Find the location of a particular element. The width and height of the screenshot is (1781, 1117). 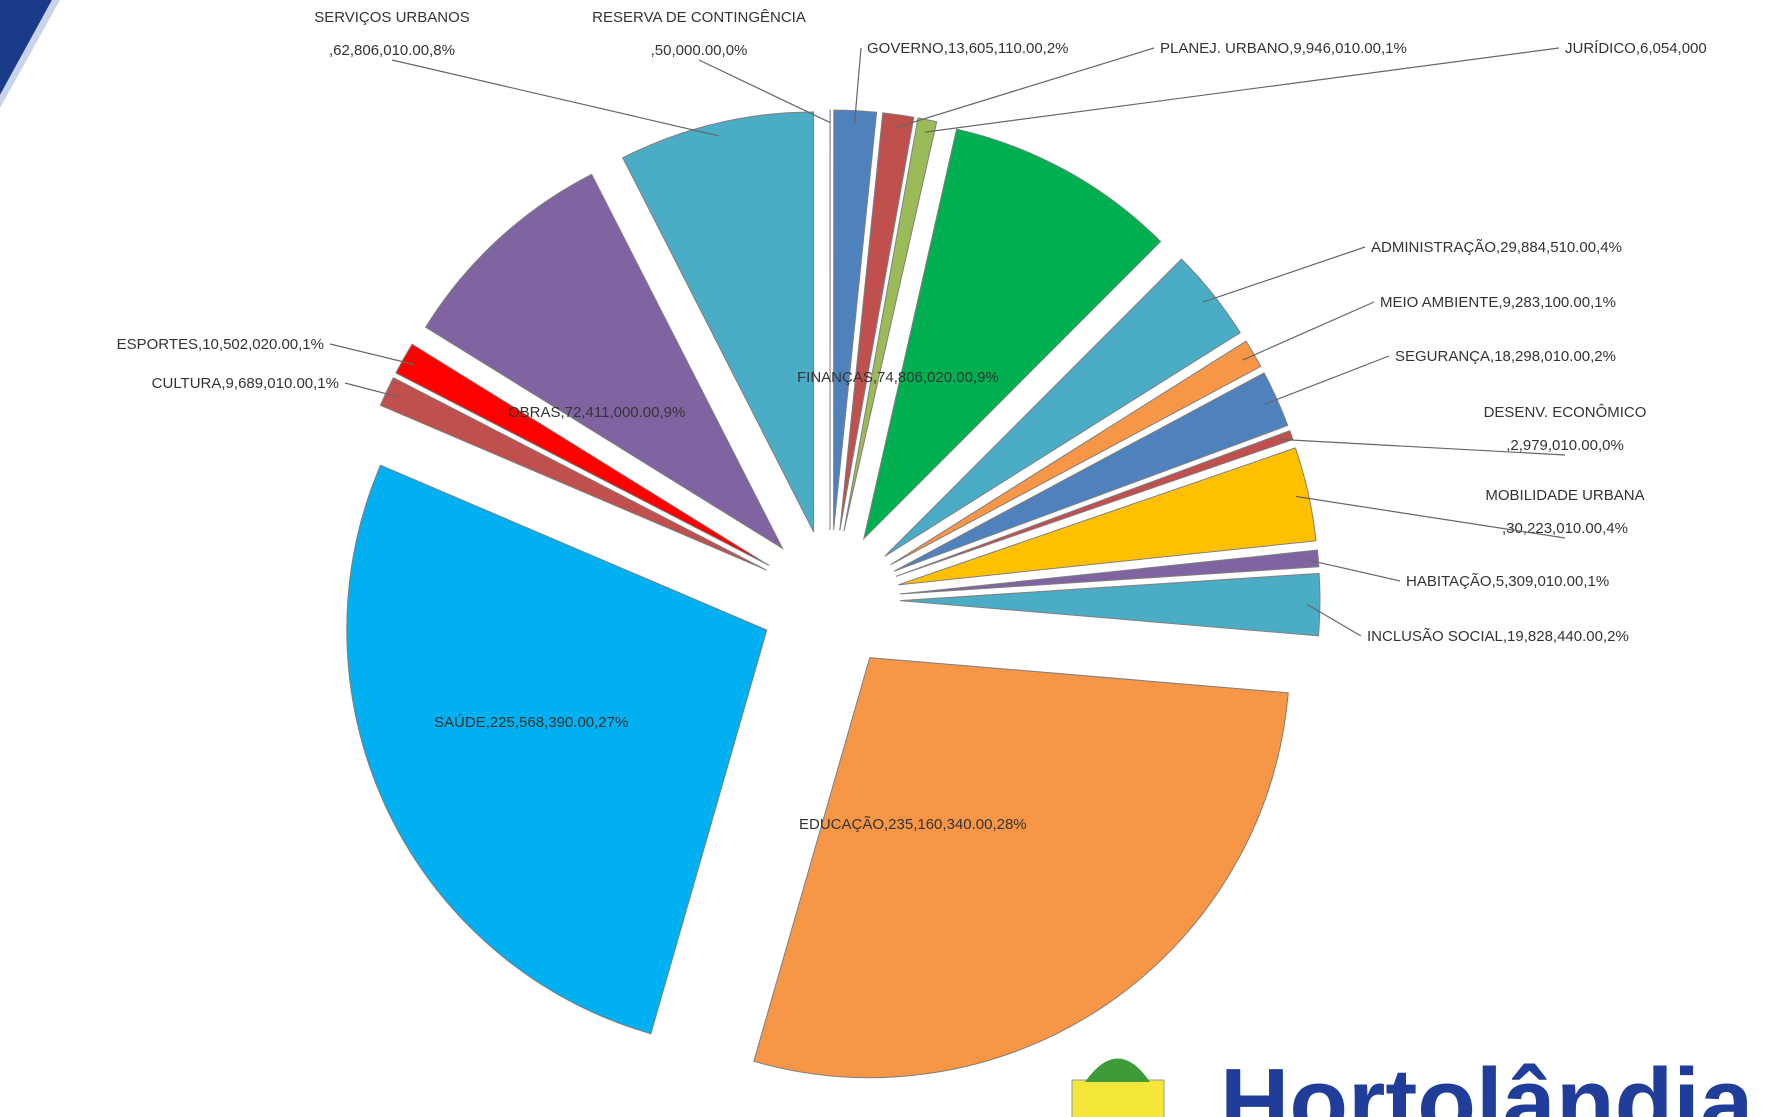

data-label: OBRAS,72,411,000.00,9% is located at coordinates (596, 412).